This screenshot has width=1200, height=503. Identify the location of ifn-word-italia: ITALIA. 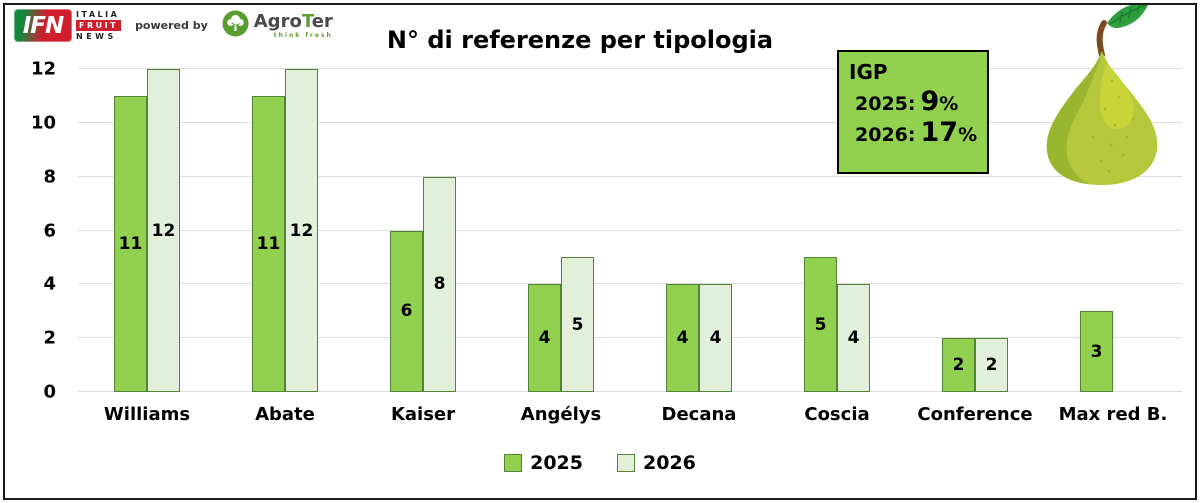
(98, 14).